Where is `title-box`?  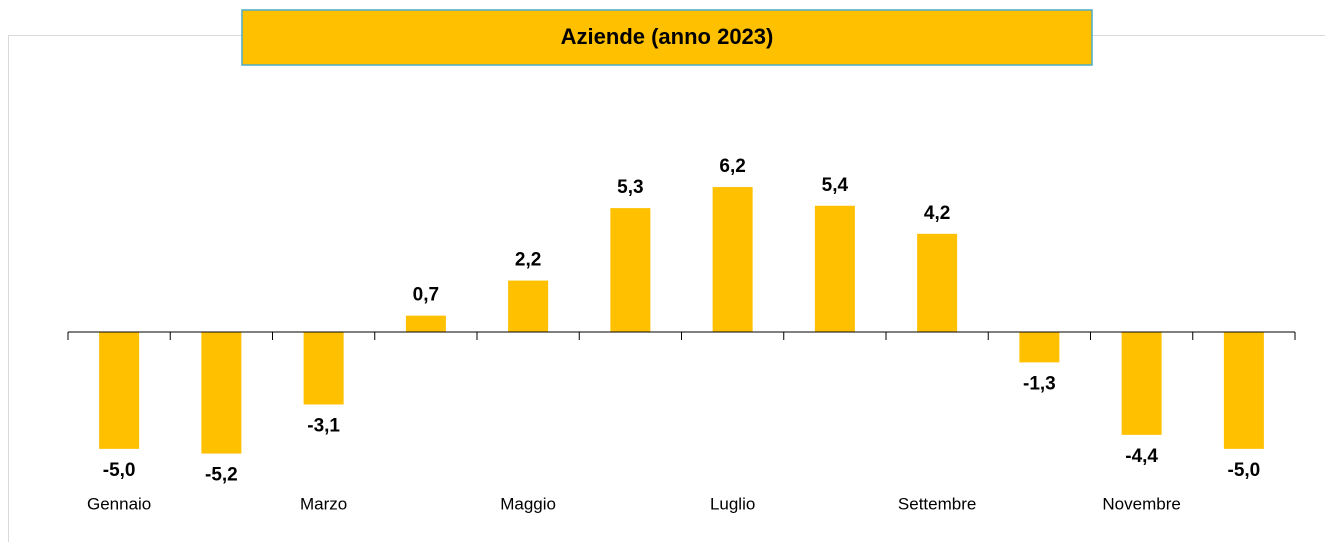
title-box is located at coordinates (667, 37).